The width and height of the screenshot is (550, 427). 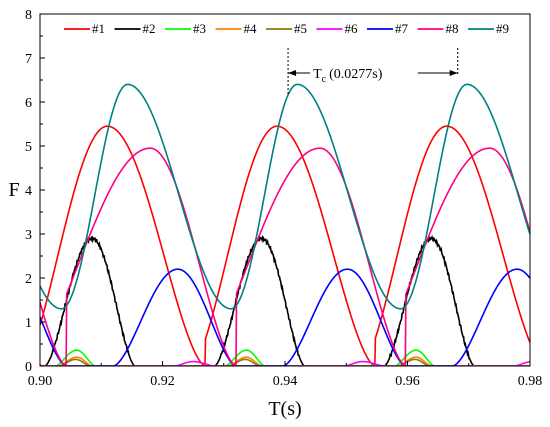 I want to click on period-label: Tc (0.0277s), so click(x=348, y=76).